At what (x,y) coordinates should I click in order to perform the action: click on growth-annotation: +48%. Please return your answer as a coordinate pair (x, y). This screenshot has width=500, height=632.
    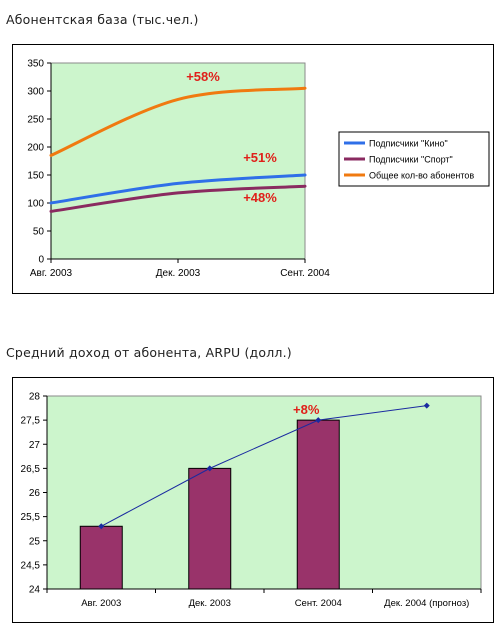
    Looking at the image, I should click on (260, 197).